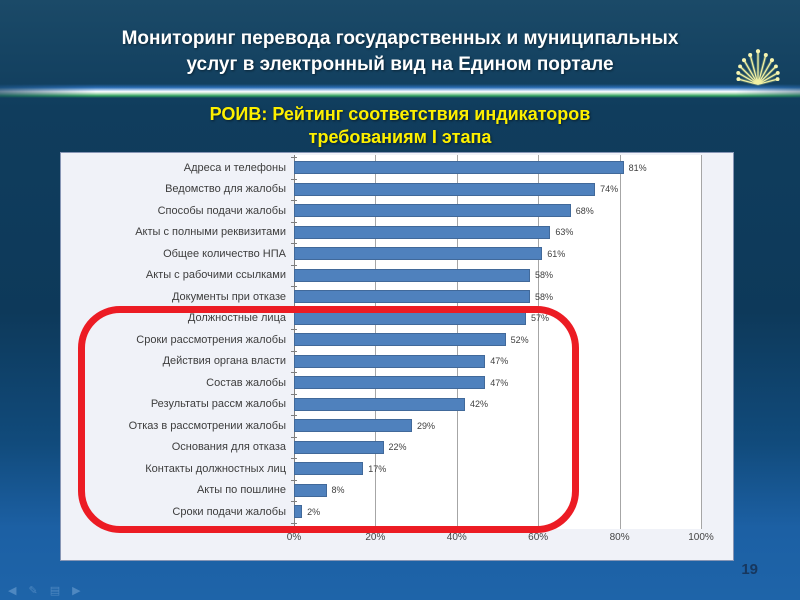 The height and width of the screenshot is (600, 800). I want to click on category-label: Документы при отказе, so click(228, 296).